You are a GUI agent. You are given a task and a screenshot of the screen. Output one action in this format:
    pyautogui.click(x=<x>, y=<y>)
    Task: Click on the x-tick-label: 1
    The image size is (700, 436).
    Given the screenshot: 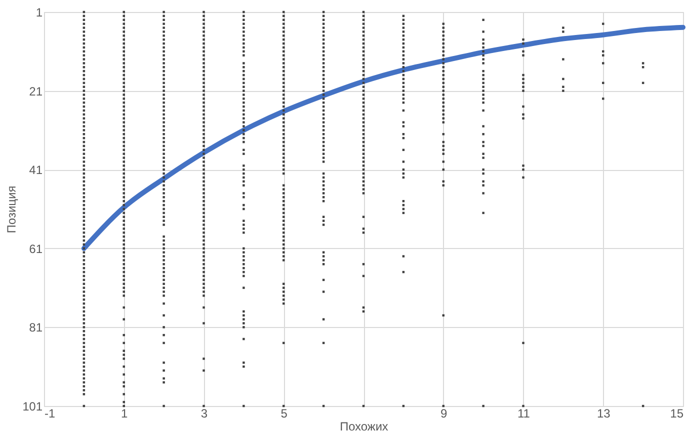 What is the action you would take?
    pyautogui.click(x=124, y=413)
    